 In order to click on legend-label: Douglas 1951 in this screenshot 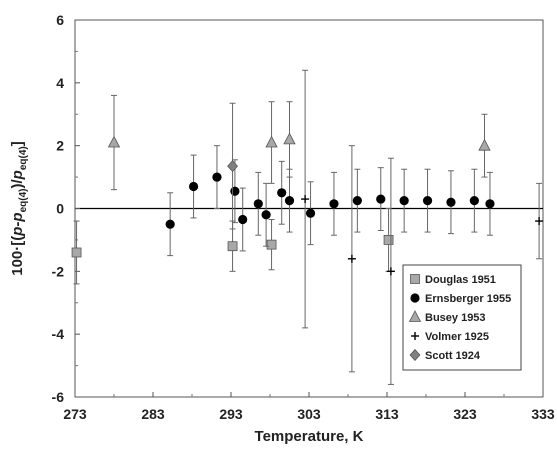, I will do `click(460, 280)`.